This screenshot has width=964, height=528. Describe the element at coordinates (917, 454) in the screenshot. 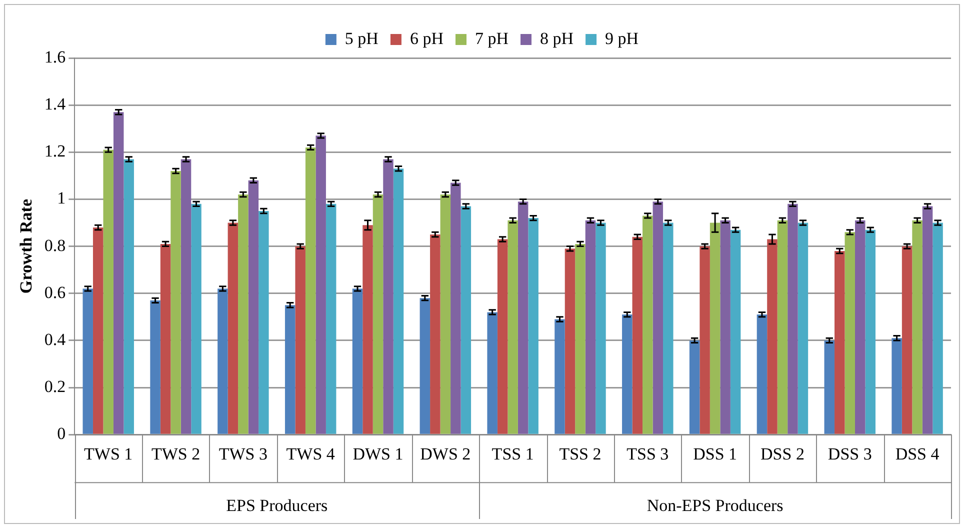

I see `x-tick-label: DSS 4` at that location.